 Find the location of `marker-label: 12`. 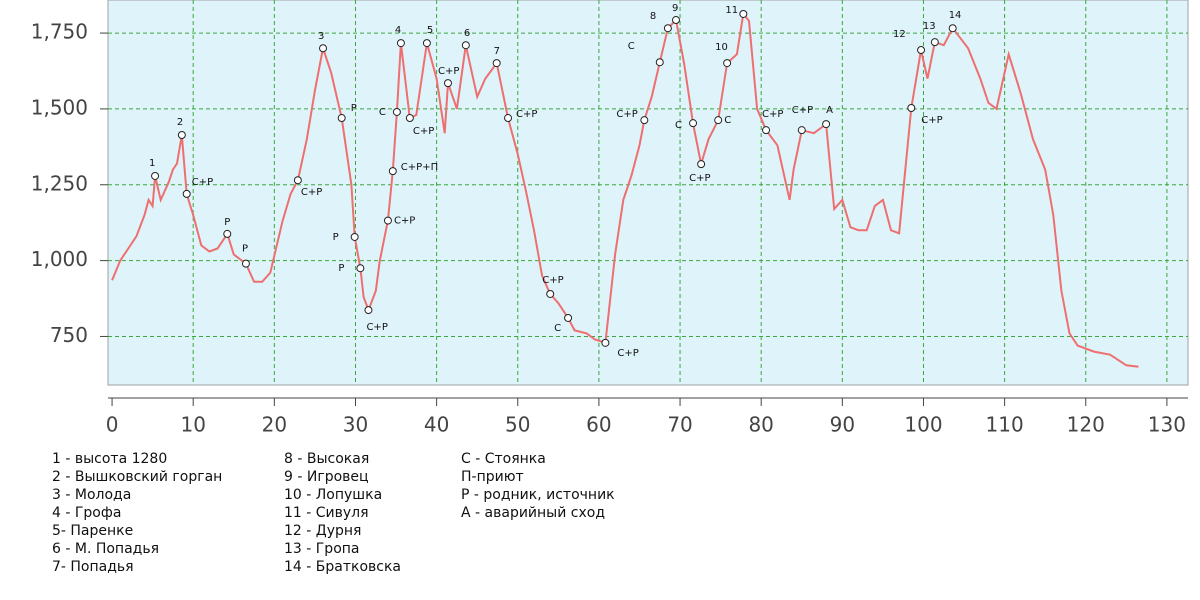

marker-label: 12 is located at coordinates (899, 34).